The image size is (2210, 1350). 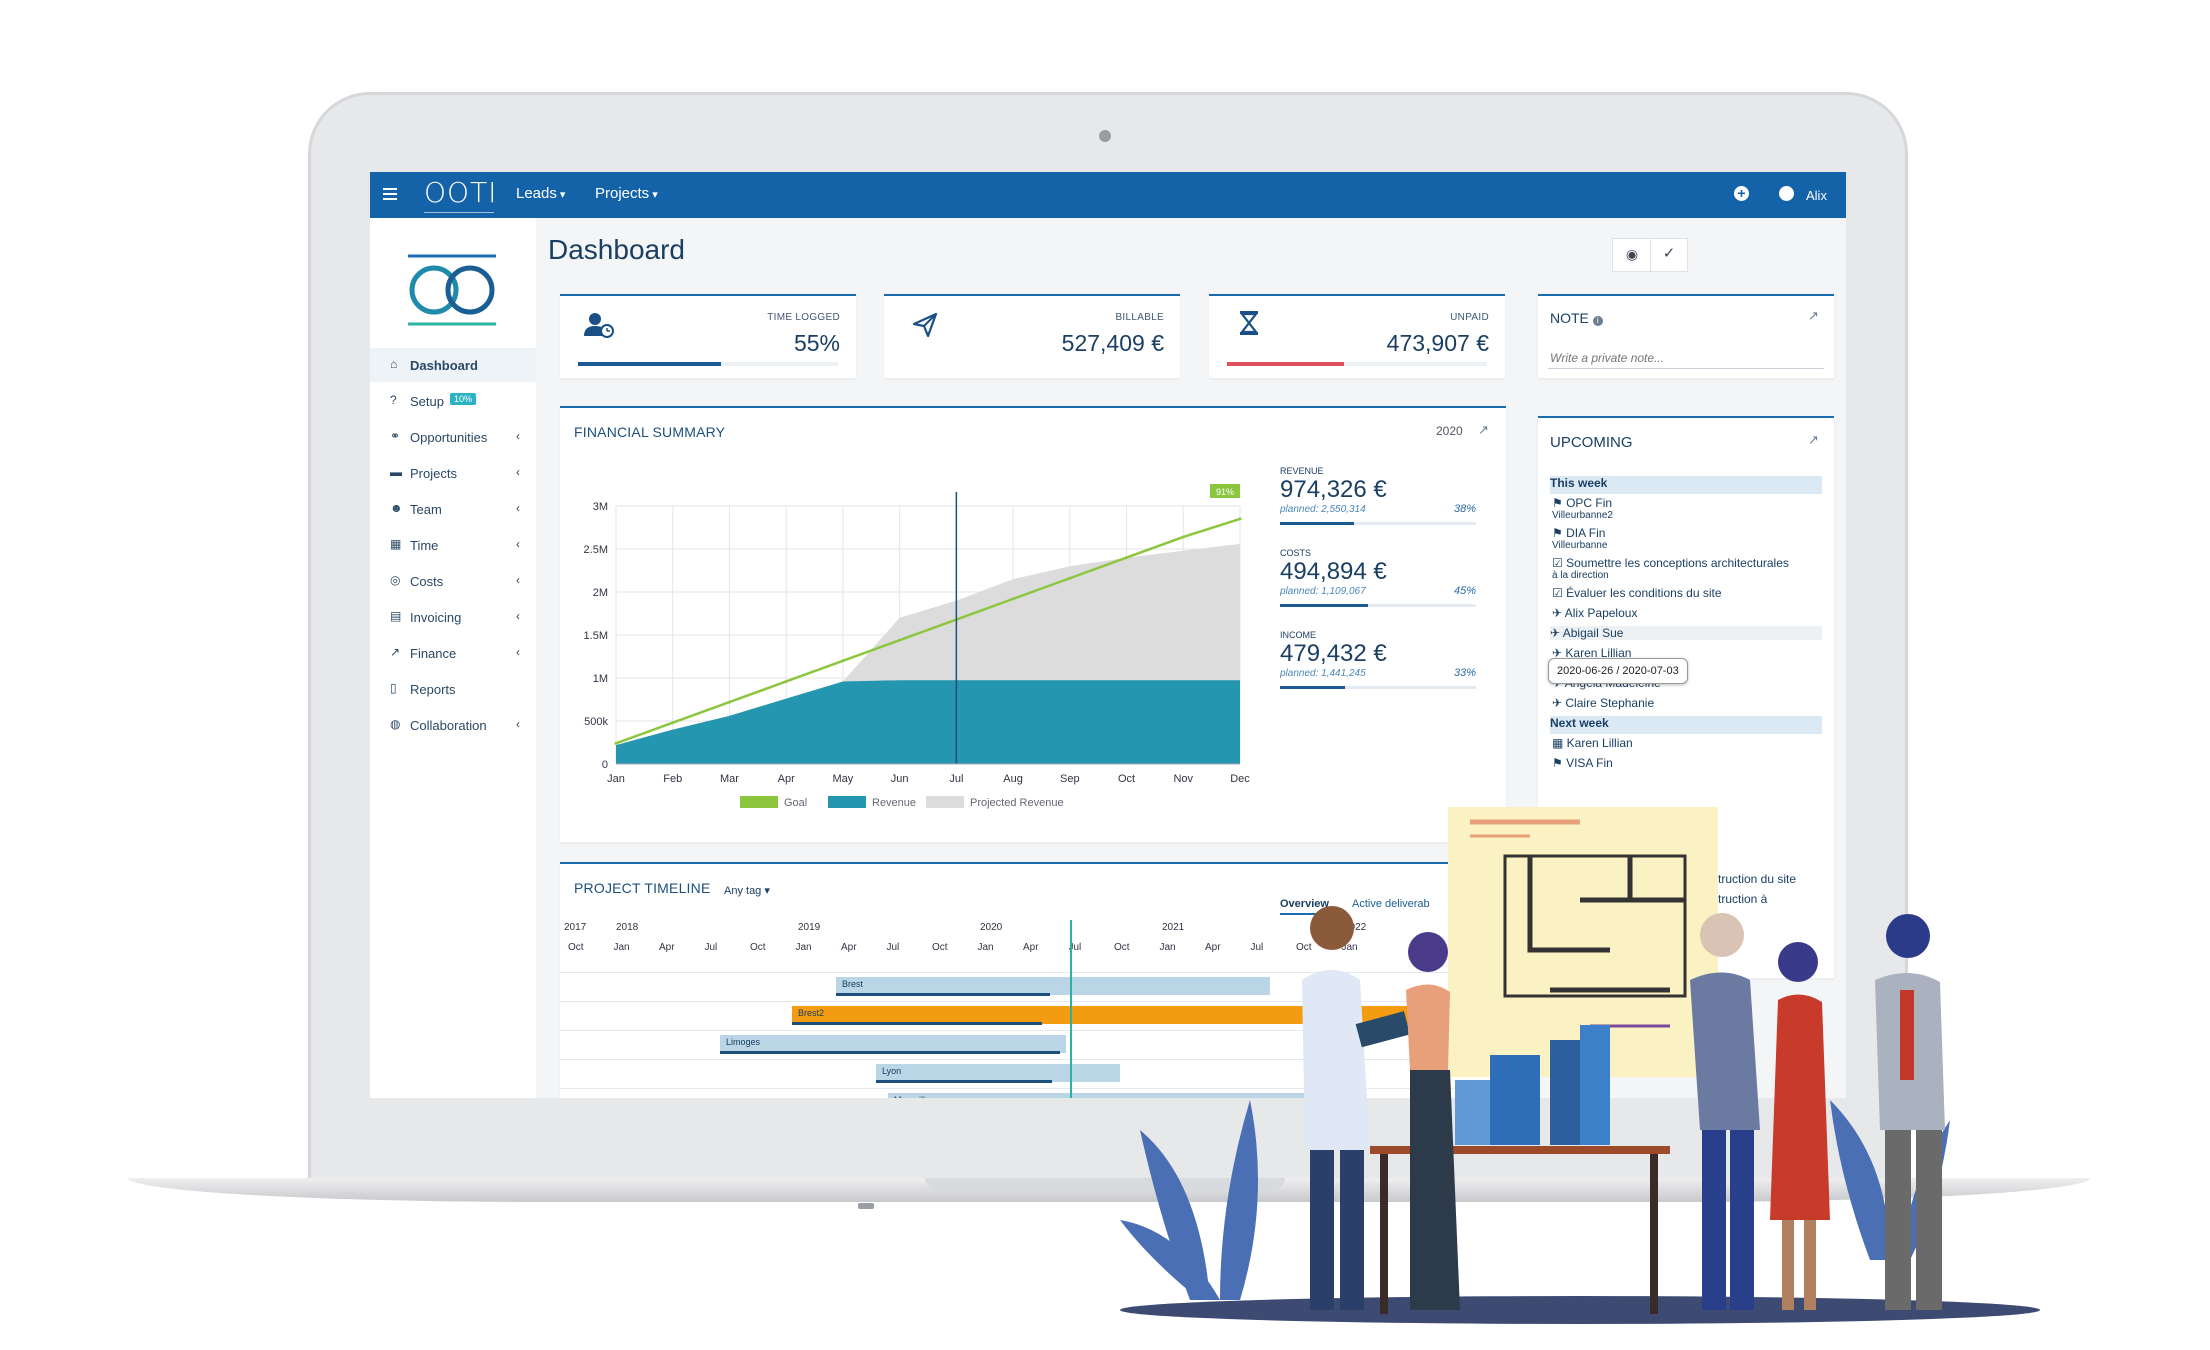 What do you see at coordinates (453, 653) in the screenshot?
I see `sidebar-item-finance: ↗ Finance ‹` at bounding box center [453, 653].